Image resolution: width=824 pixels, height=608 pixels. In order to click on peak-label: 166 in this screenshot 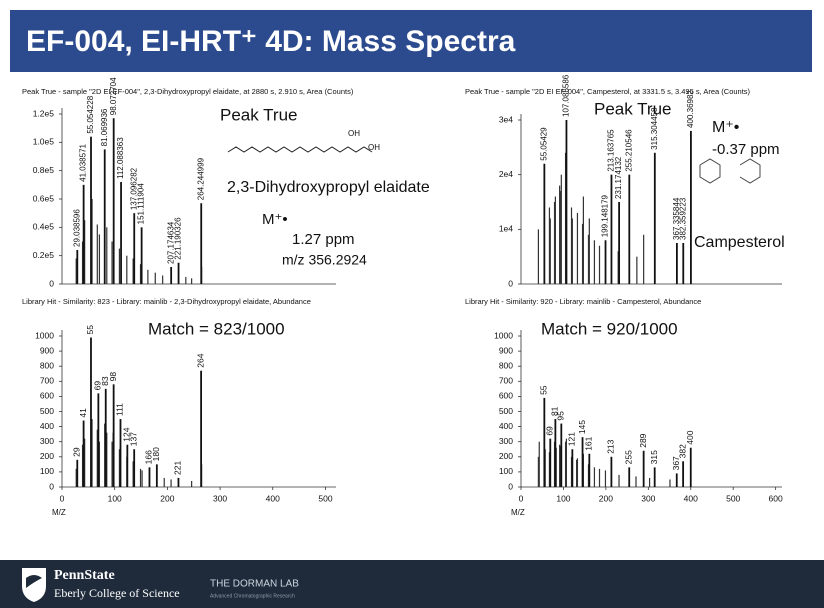, I will do `click(149, 457)`.